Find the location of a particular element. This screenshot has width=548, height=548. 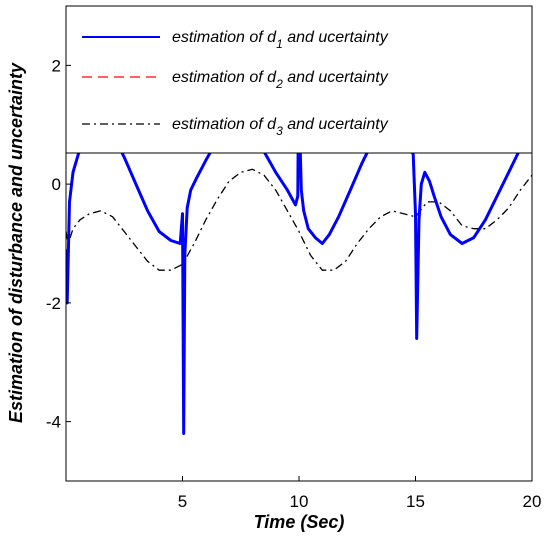

legend-label-3: estimation of d3 and ucertainty is located at coordinates (280, 127).